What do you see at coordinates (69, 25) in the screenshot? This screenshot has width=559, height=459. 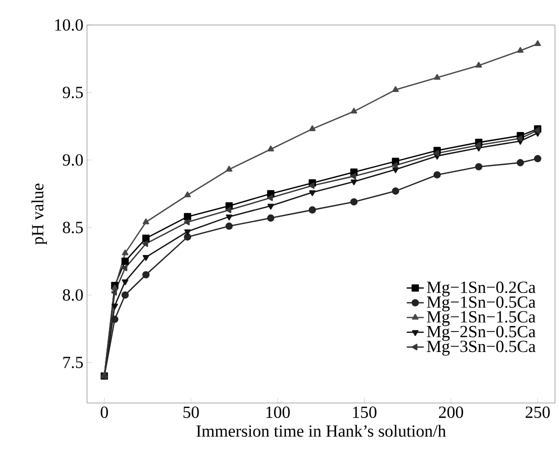 I see `y-tick-label: 10.0` at bounding box center [69, 25].